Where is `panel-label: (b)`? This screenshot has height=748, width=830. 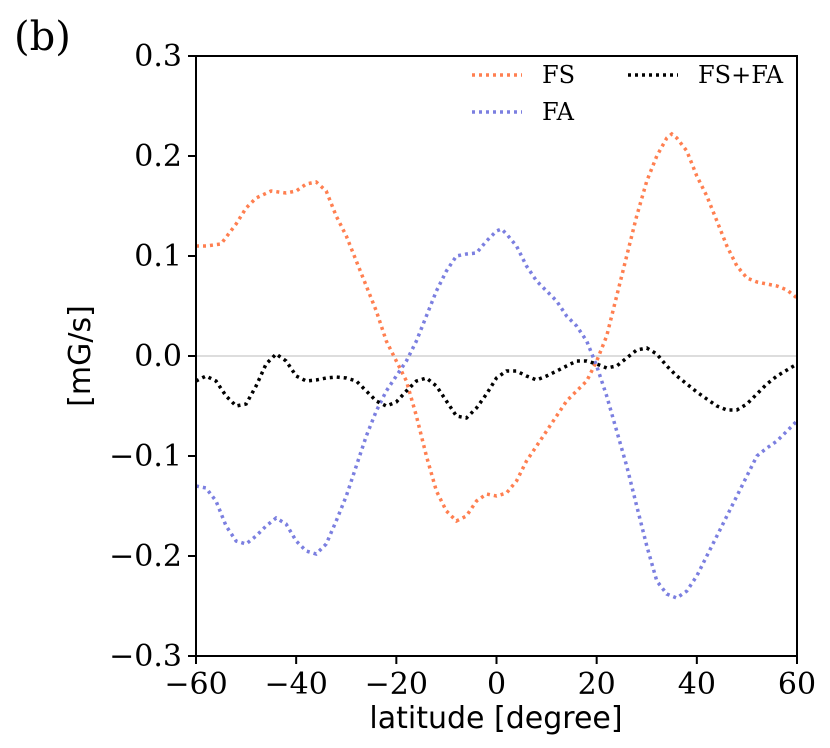
panel-label: (b) is located at coordinates (42, 37).